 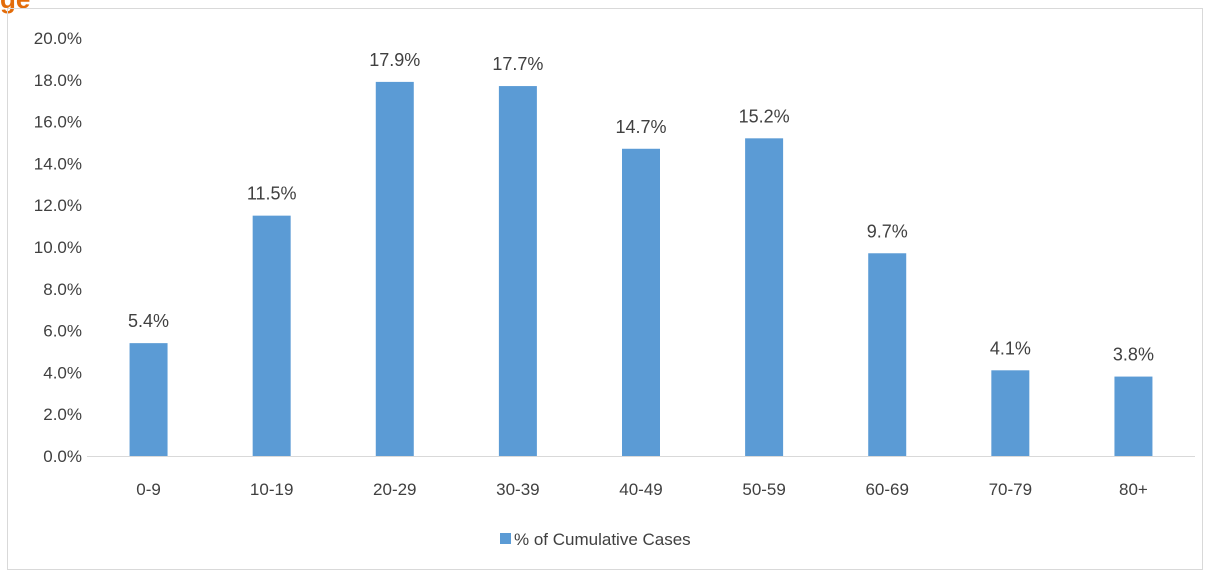 I want to click on y-tick-label: 20.0%, so click(x=58, y=38).